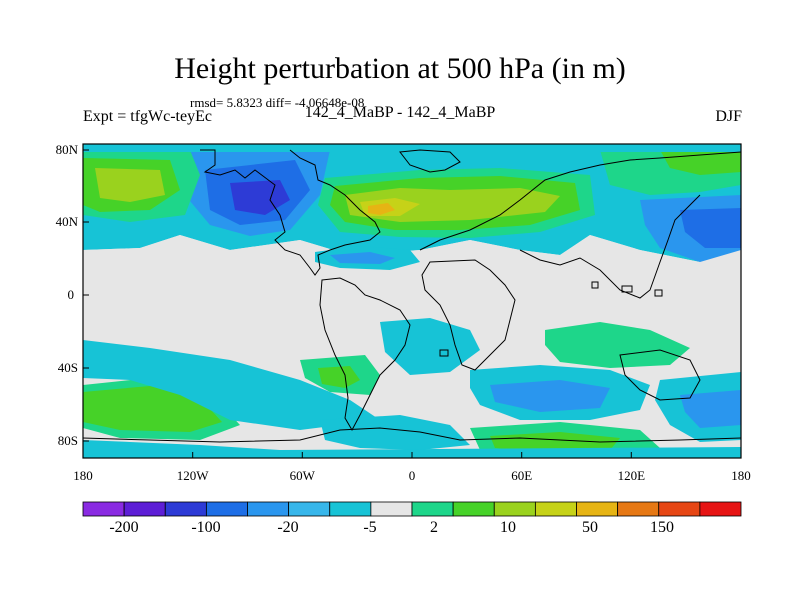  Describe the element at coordinates (412, 475) in the screenshot. I see `lon-label-0: 0` at that location.